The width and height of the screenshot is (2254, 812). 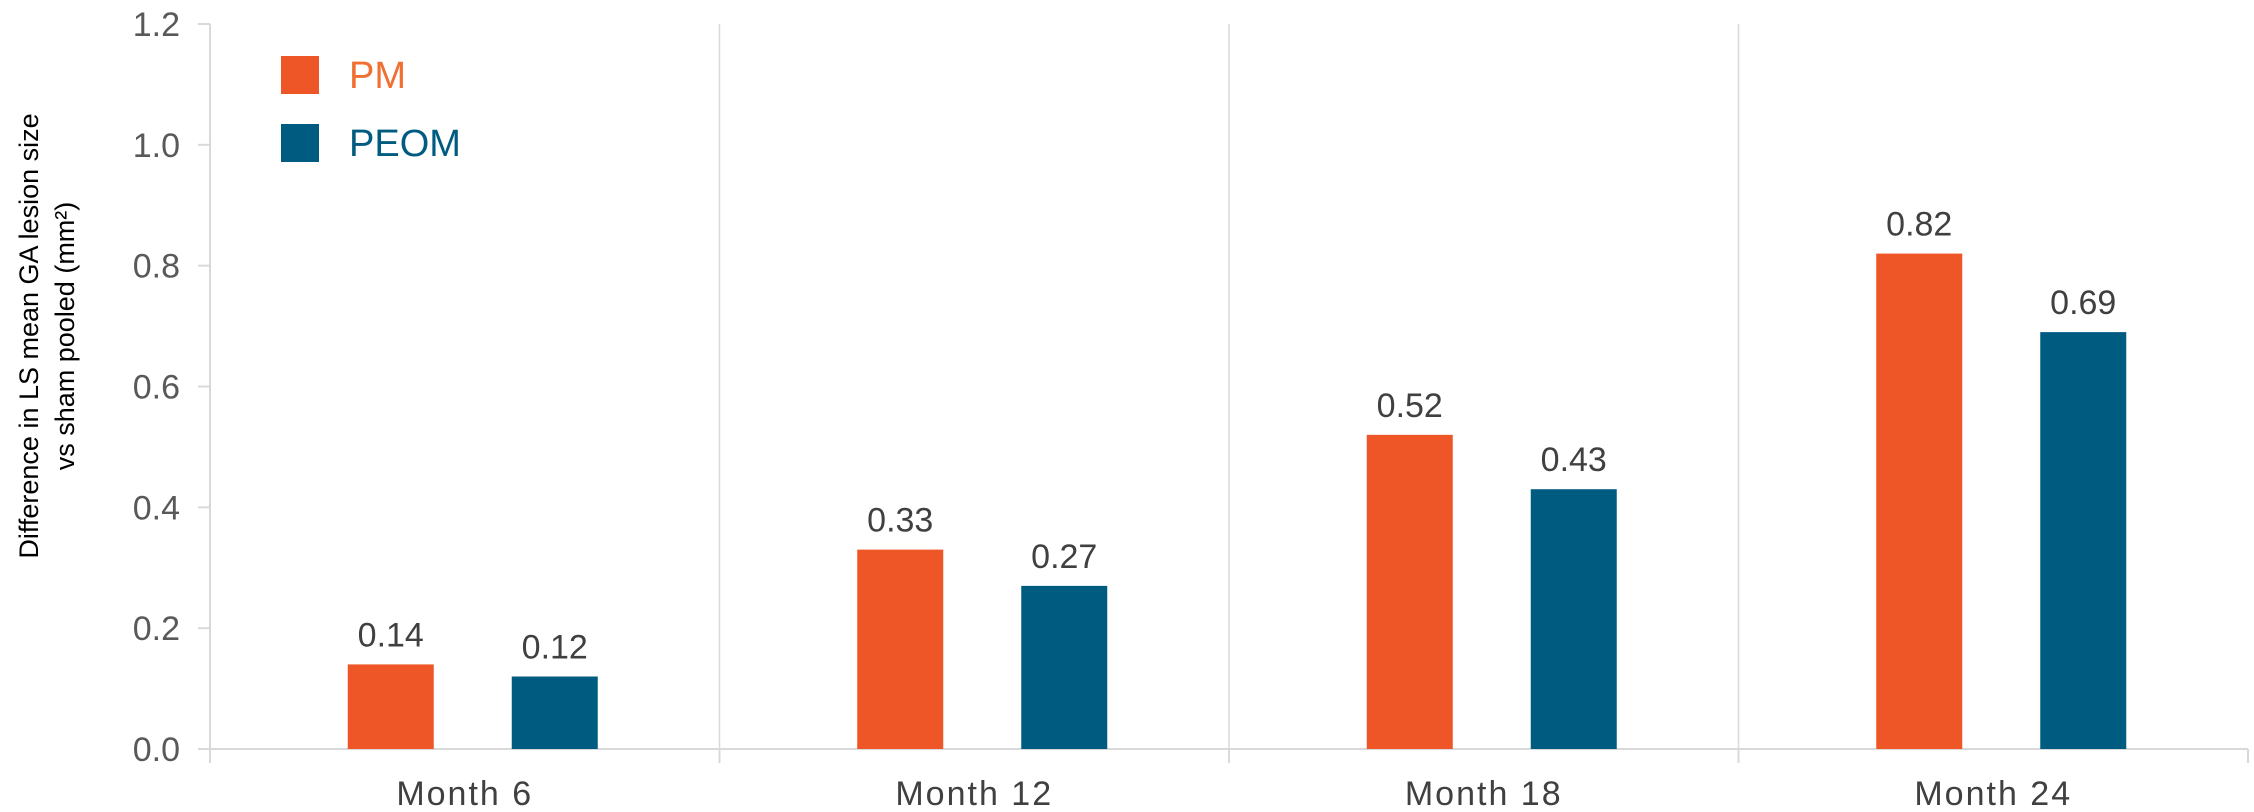 What do you see at coordinates (1919, 225) in the screenshot?
I see `data-label-pm: 0.82` at bounding box center [1919, 225].